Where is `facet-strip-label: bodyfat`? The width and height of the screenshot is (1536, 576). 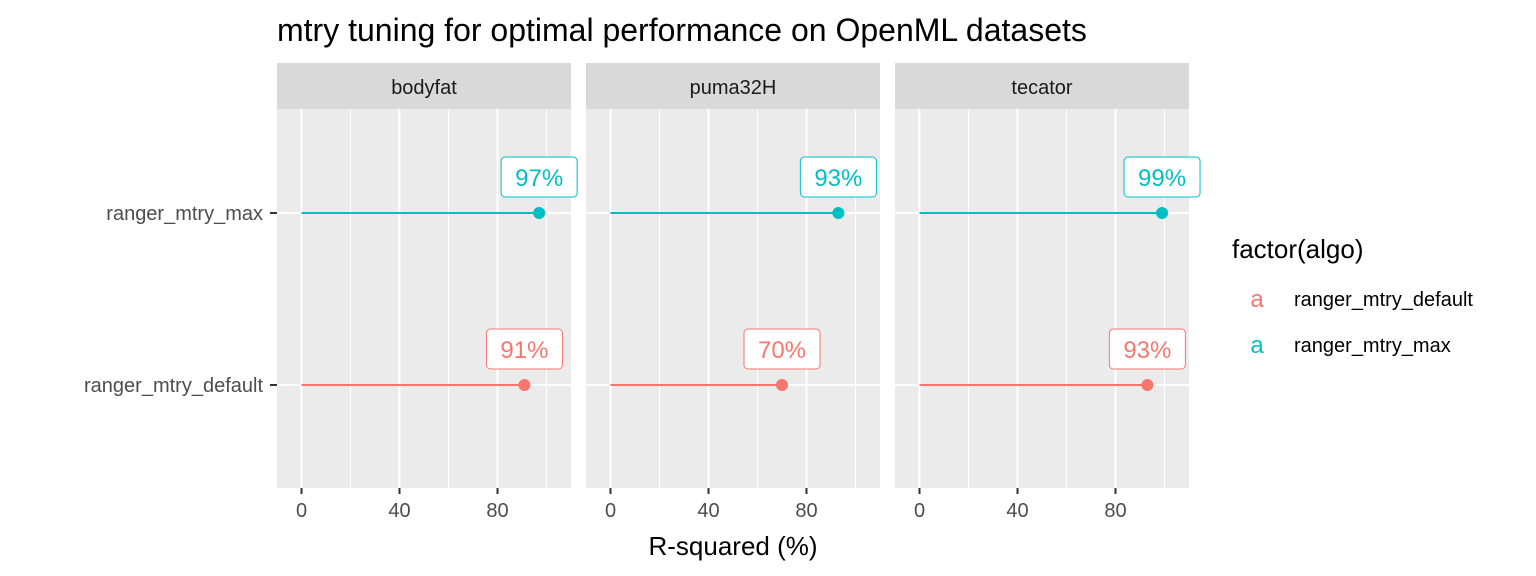 facet-strip-label: bodyfat is located at coordinates (424, 88).